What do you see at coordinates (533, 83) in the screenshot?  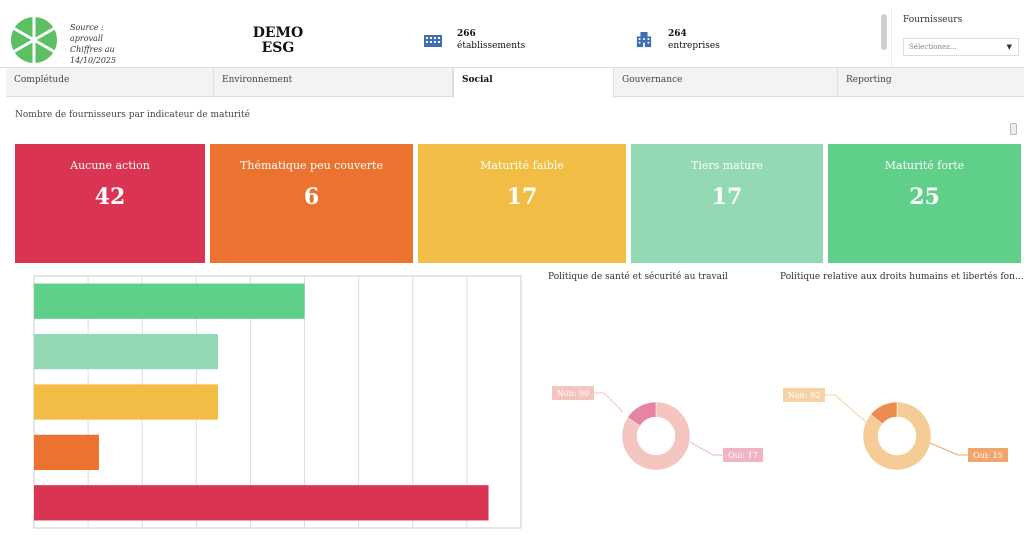 I see `tab-social: Social` at bounding box center [533, 83].